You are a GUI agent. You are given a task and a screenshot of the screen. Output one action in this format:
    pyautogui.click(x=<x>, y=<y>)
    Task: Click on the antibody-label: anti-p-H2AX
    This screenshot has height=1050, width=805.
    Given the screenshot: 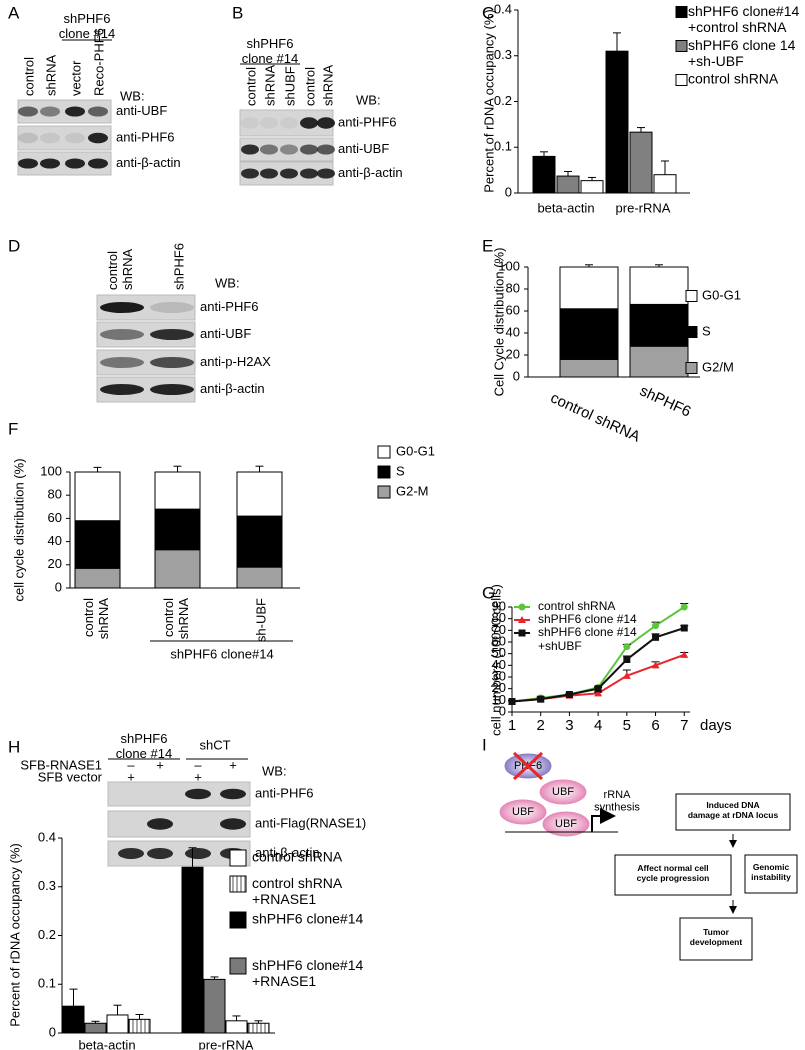 What is the action you would take?
    pyautogui.click(x=235, y=361)
    